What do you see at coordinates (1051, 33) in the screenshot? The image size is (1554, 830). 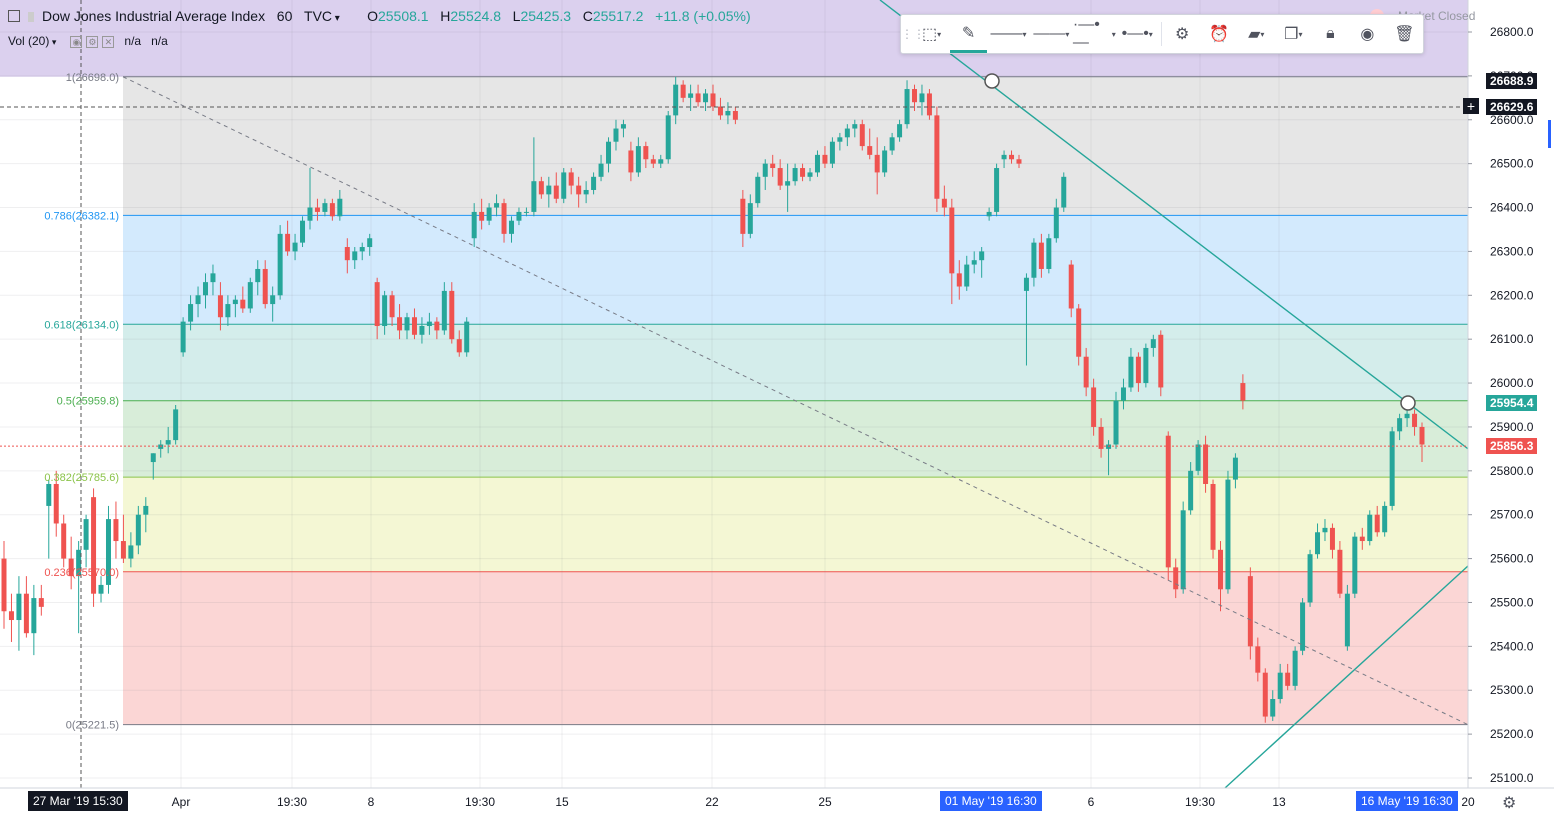 I see `line-width-icon: —— ▾` at bounding box center [1051, 33].